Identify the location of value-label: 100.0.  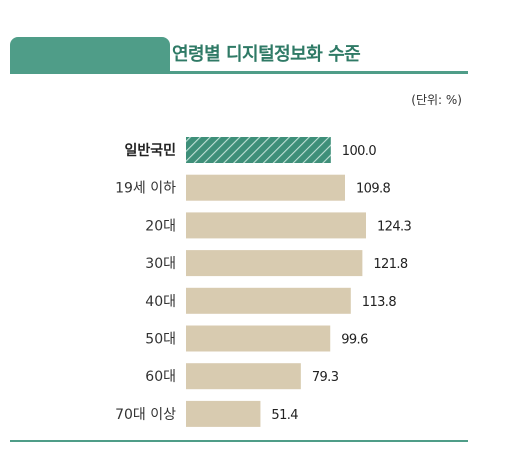
(359, 151).